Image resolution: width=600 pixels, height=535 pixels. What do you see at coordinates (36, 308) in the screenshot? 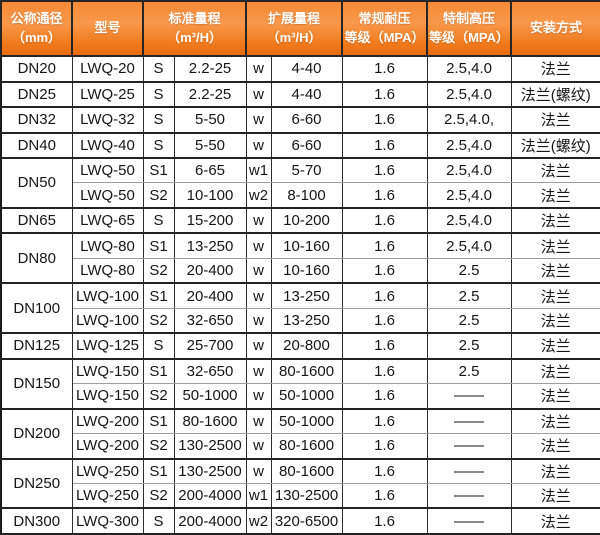
I see `cell-diameter: DN100` at bounding box center [36, 308].